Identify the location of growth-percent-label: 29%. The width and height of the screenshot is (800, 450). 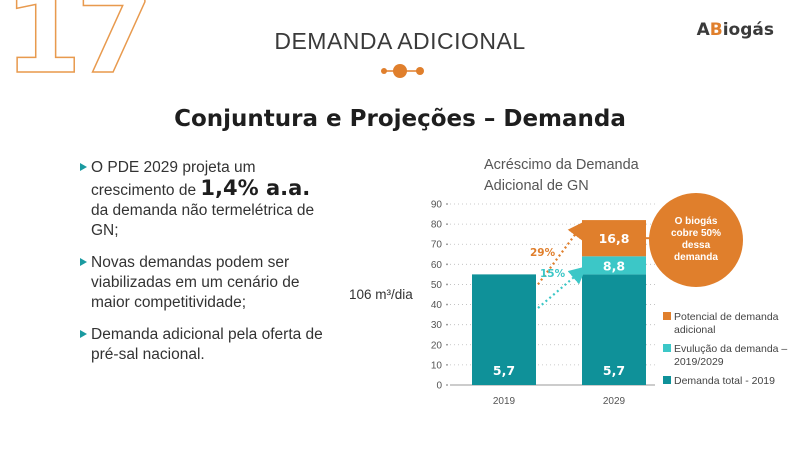
(543, 253).